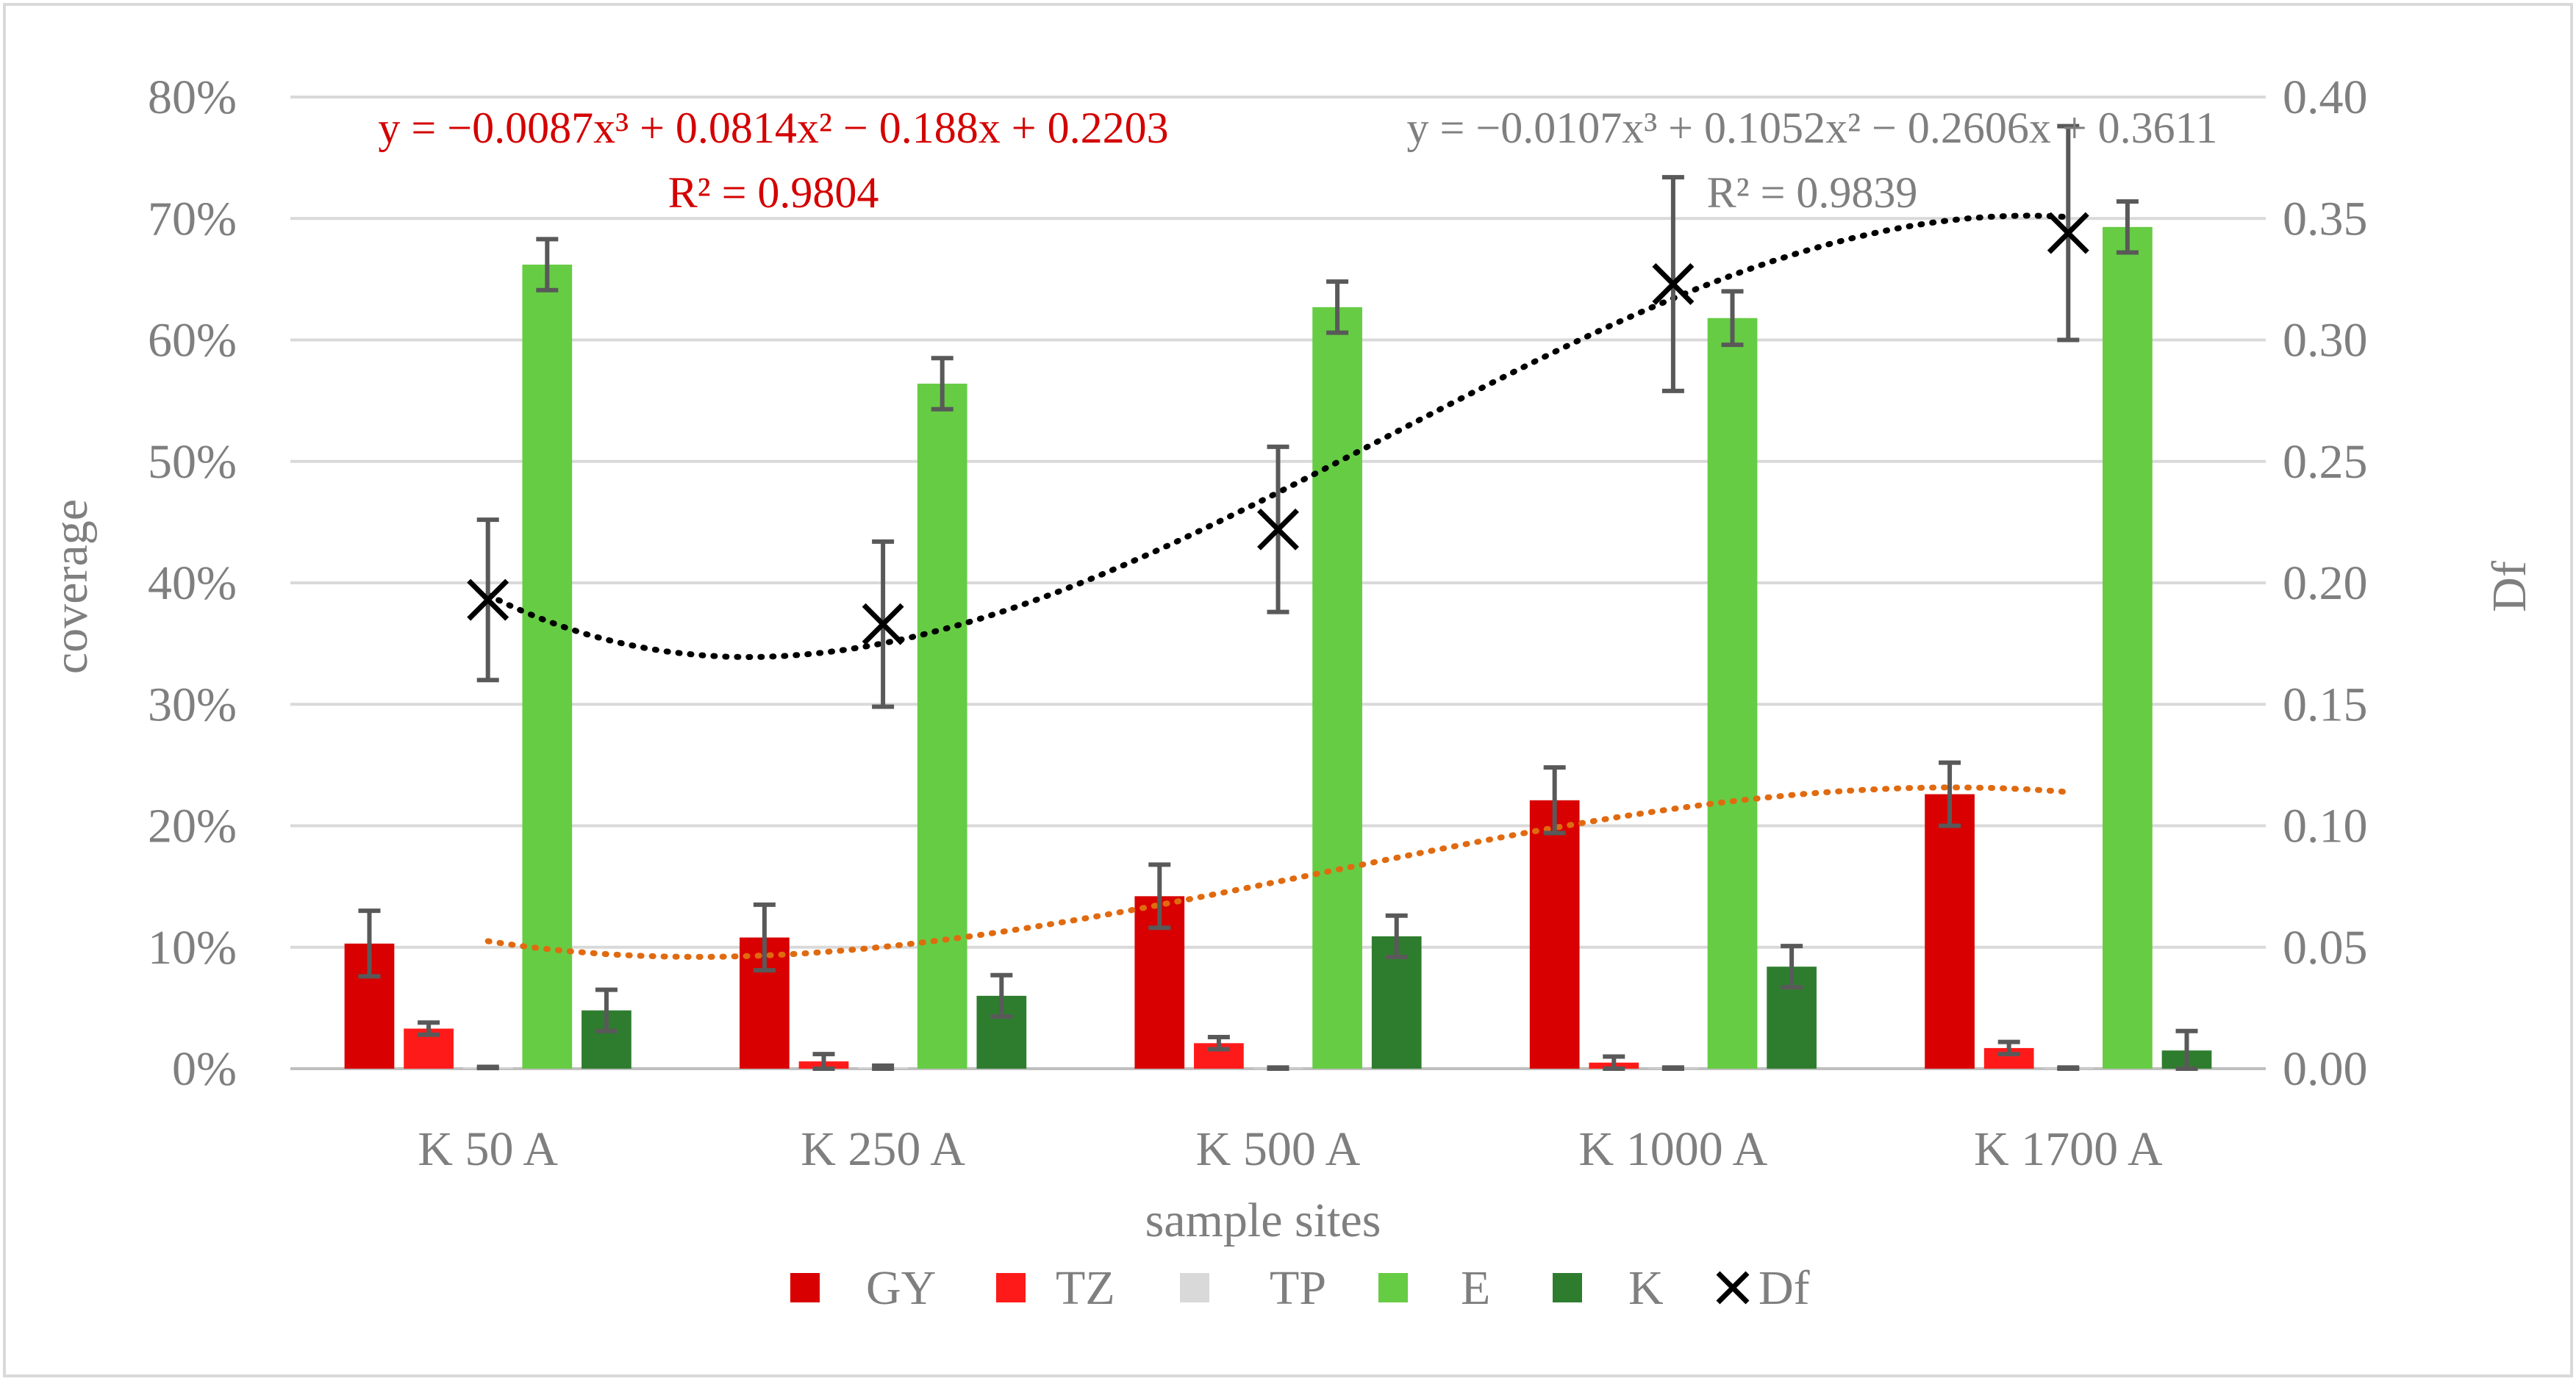  What do you see at coordinates (192, 219) in the screenshot?
I see `y-tick-label: 70%` at bounding box center [192, 219].